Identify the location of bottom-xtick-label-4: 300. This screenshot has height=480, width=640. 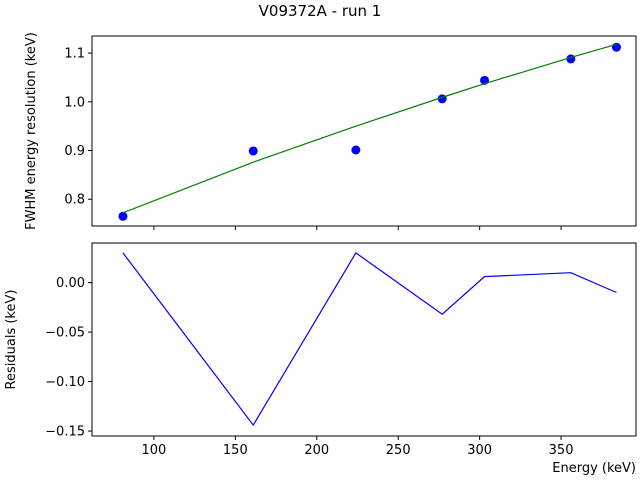
(479, 450).